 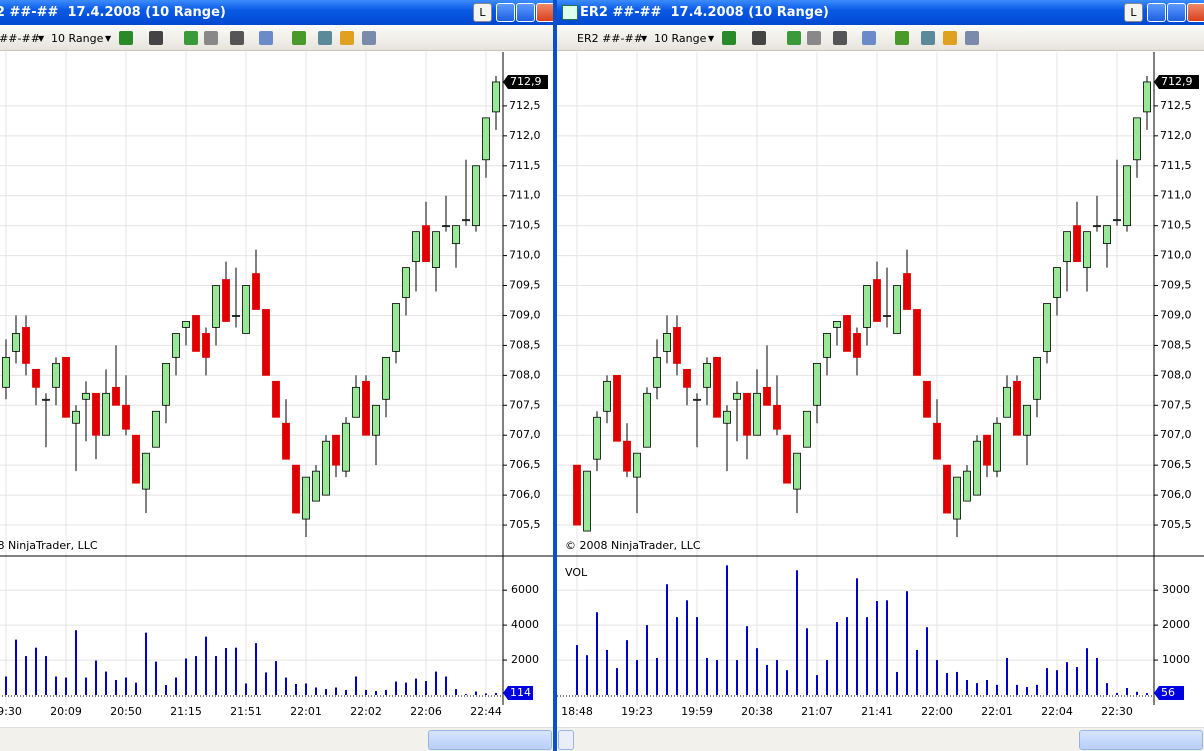 I want to click on y-tick-label: 708,0, so click(x=525, y=374).